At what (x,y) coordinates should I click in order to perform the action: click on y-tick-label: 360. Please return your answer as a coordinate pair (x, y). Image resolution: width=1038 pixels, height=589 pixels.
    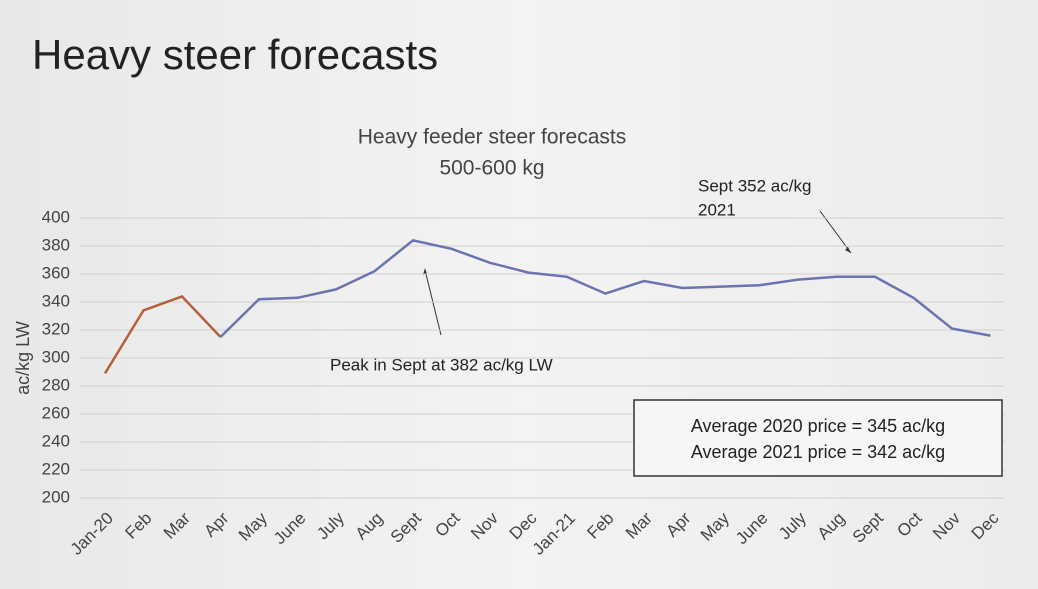
    Looking at the image, I should click on (56, 272).